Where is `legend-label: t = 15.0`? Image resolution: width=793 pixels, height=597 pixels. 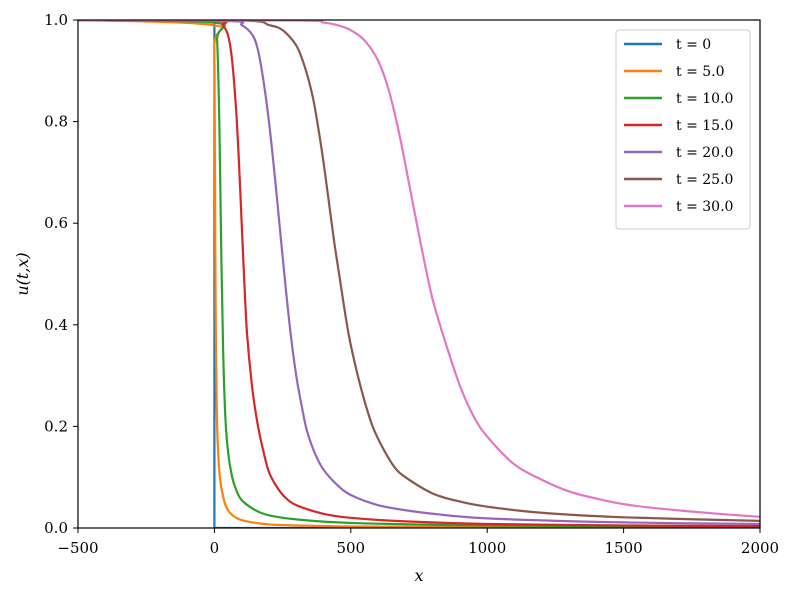
legend-label: t = 15.0 is located at coordinates (704, 126).